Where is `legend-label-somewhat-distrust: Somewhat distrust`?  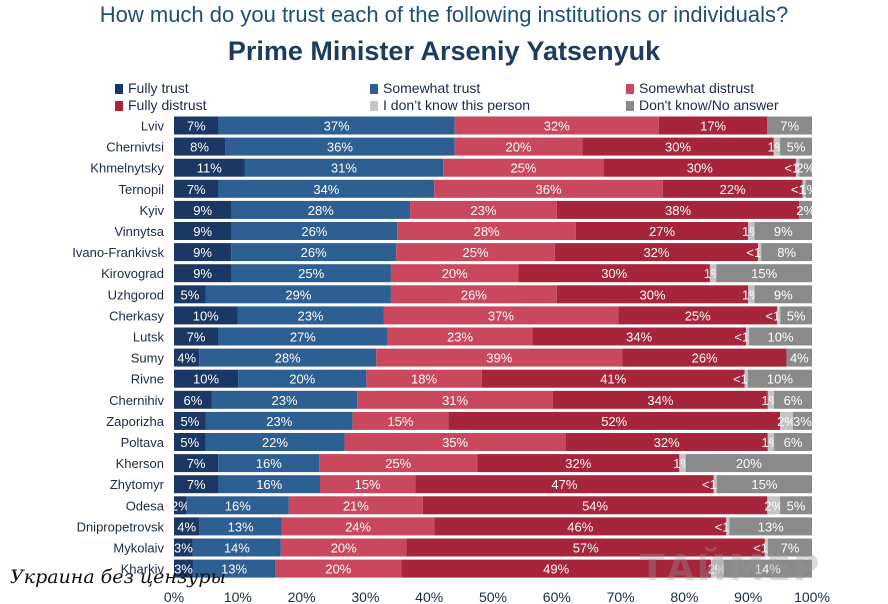 legend-label-somewhat-distrust: Somewhat distrust is located at coordinates (697, 88).